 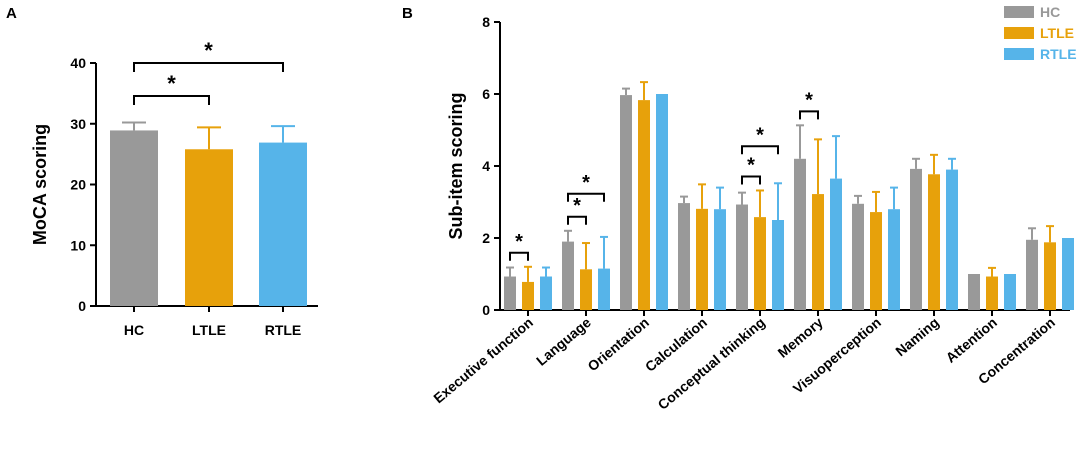 I want to click on panel-label-a: A, so click(x=11, y=13).